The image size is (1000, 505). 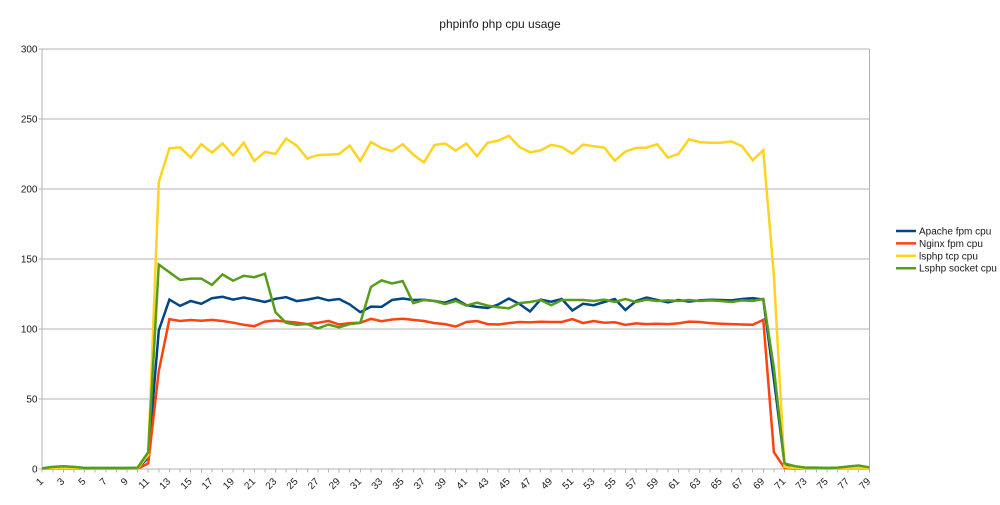 I want to click on svg-text: Apache fpm cpu, so click(x=955, y=232).